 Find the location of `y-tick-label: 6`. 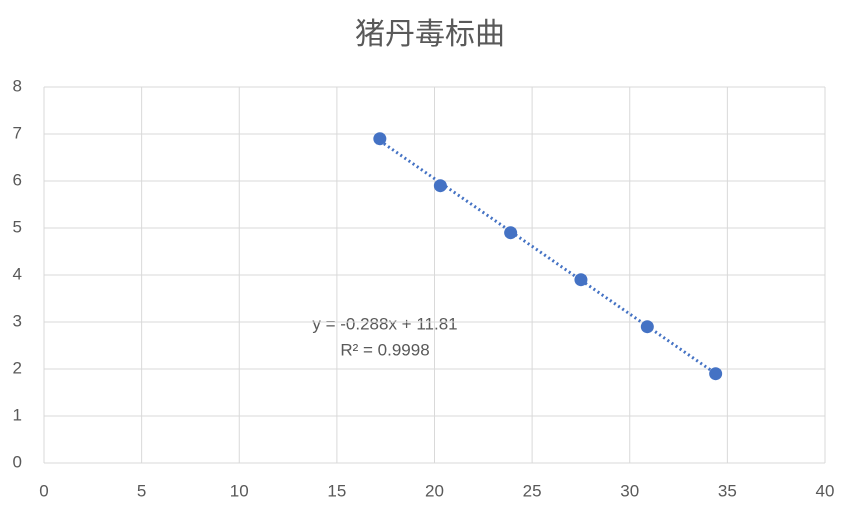

y-tick-label: 6 is located at coordinates (17, 179).